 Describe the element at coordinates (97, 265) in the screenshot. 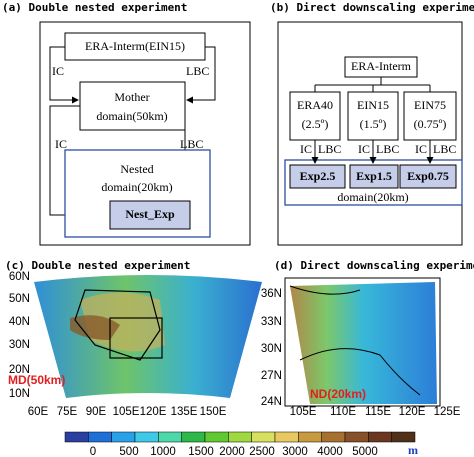

I see `panel-title: (c) Double nested experiment` at that location.